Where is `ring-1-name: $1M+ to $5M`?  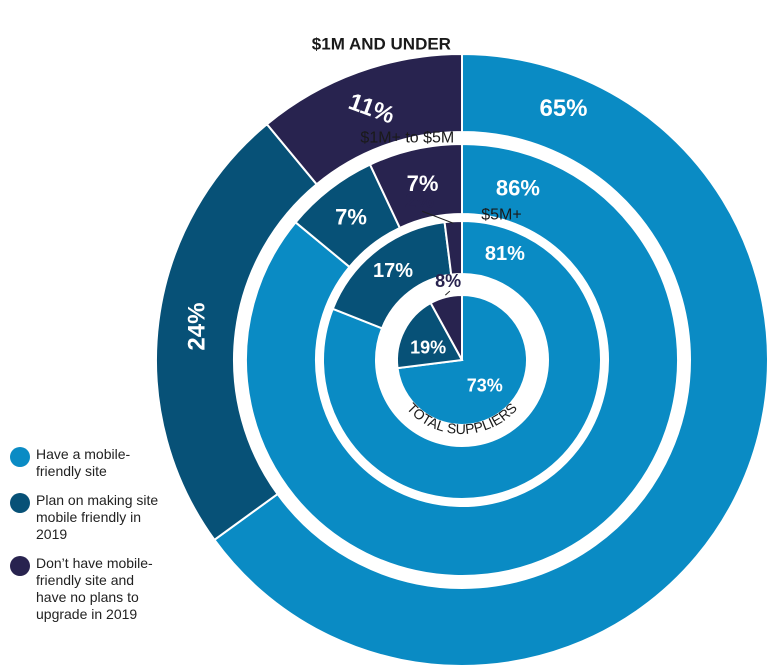
ring-1-name: $1M+ to $5M is located at coordinates (407, 138).